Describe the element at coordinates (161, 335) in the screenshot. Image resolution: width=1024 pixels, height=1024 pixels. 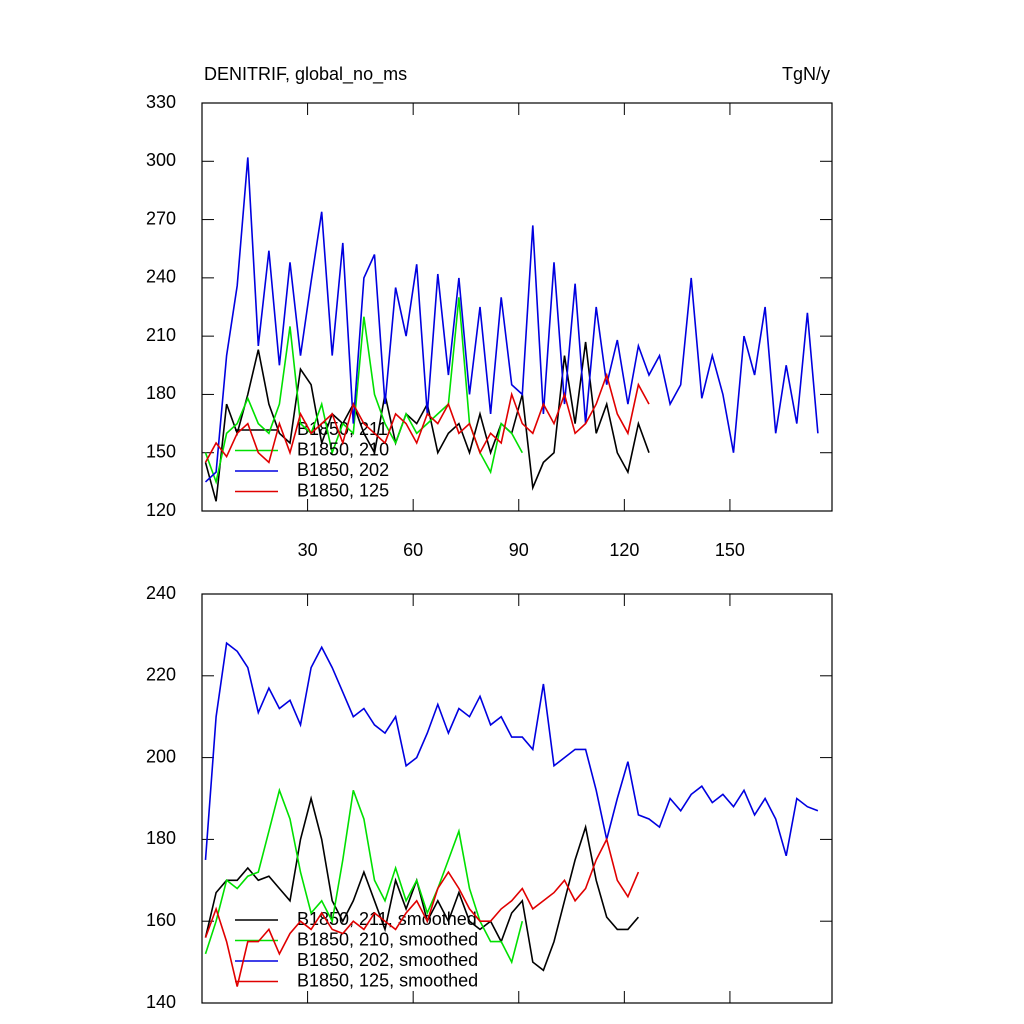
I see `y-tick-label: 210` at that location.